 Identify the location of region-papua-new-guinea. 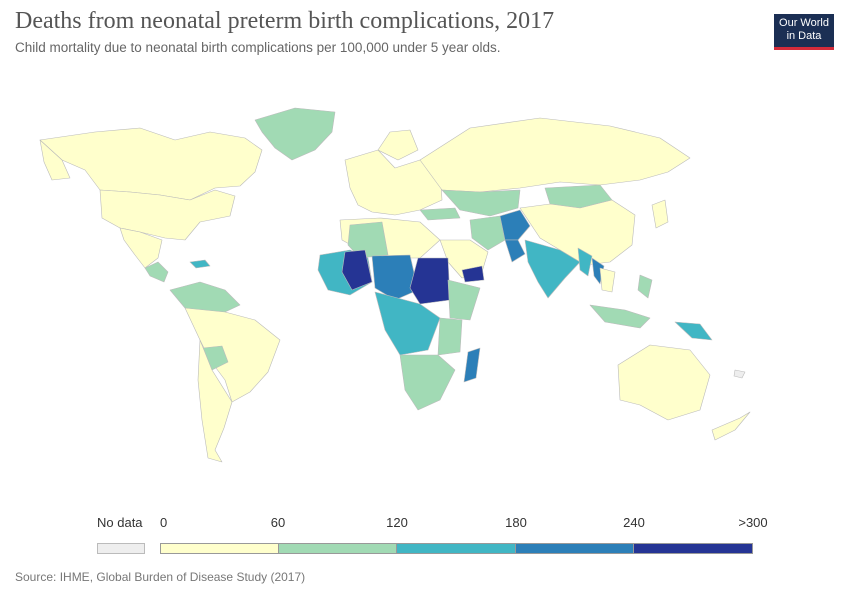
(693, 331).